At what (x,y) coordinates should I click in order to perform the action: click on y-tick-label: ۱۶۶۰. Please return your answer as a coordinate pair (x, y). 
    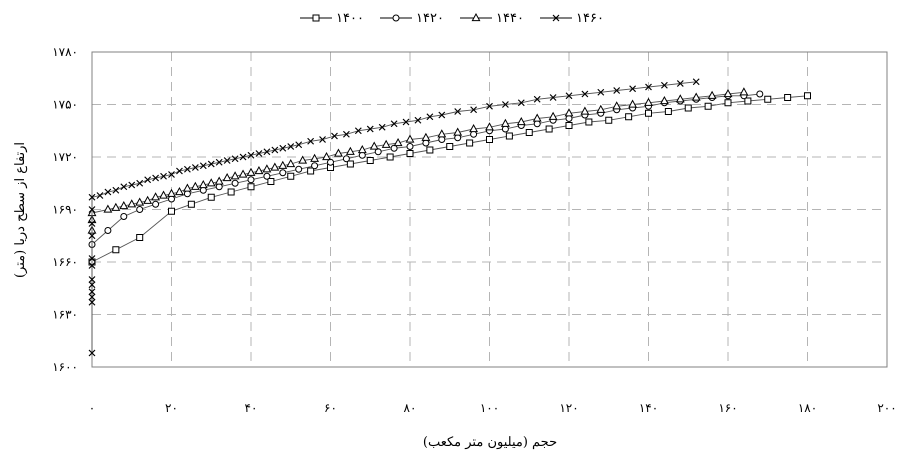
    Looking at the image, I should click on (65, 262).